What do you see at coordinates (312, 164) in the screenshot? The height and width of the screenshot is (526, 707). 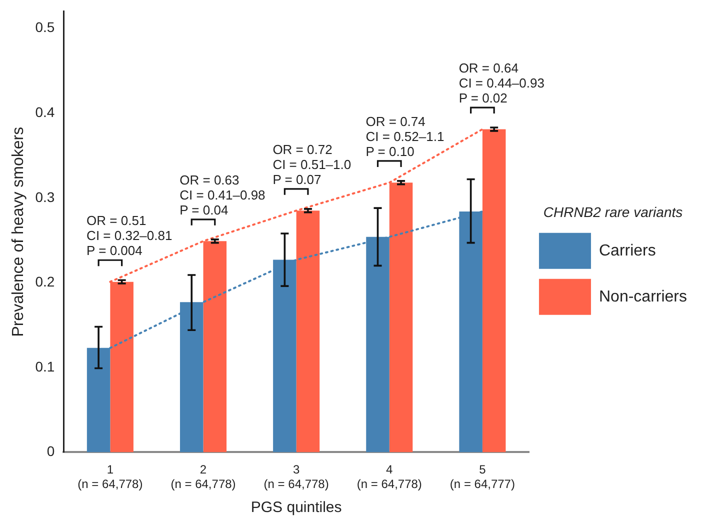 I see `annotation: OR = 0.72 CI = 0.51–1.0 P = 0.07` at bounding box center [312, 164].